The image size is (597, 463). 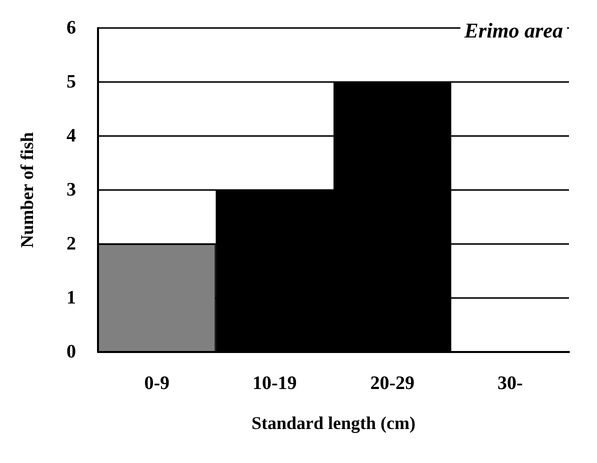 I want to click on y-tick-label: 6, so click(x=71, y=28).